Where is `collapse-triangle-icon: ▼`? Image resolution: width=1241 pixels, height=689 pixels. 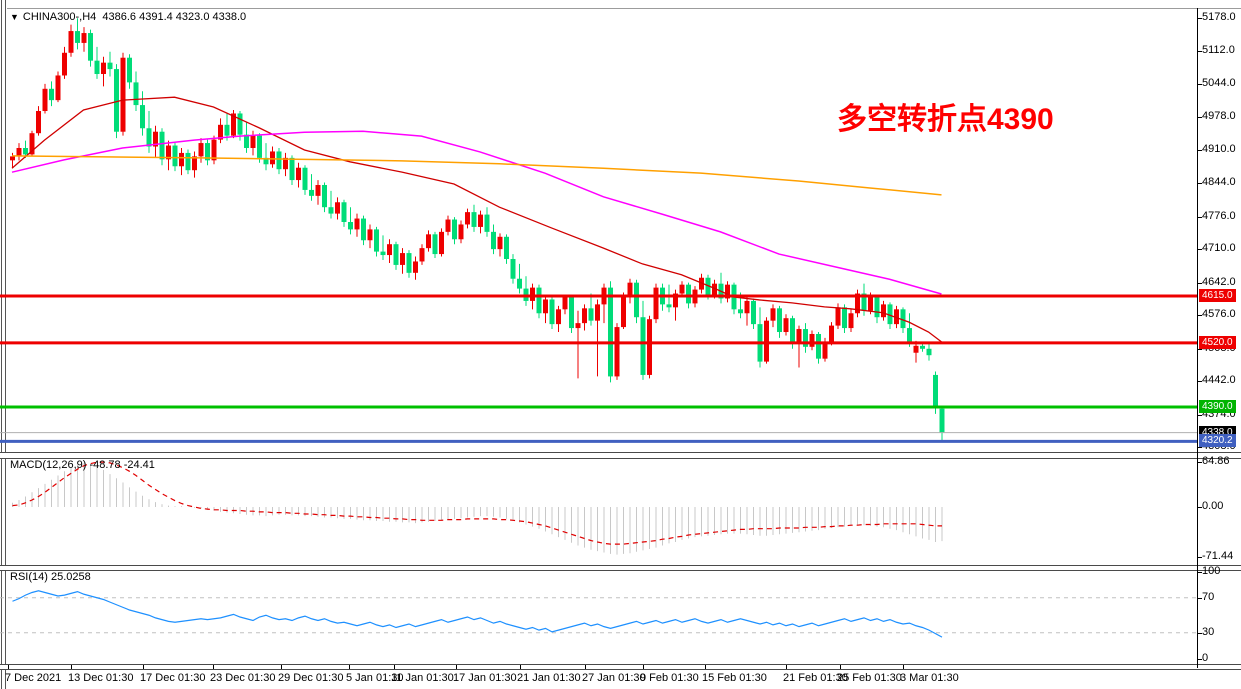
collapse-triangle-icon: ▼ is located at coordinates (14, 17).